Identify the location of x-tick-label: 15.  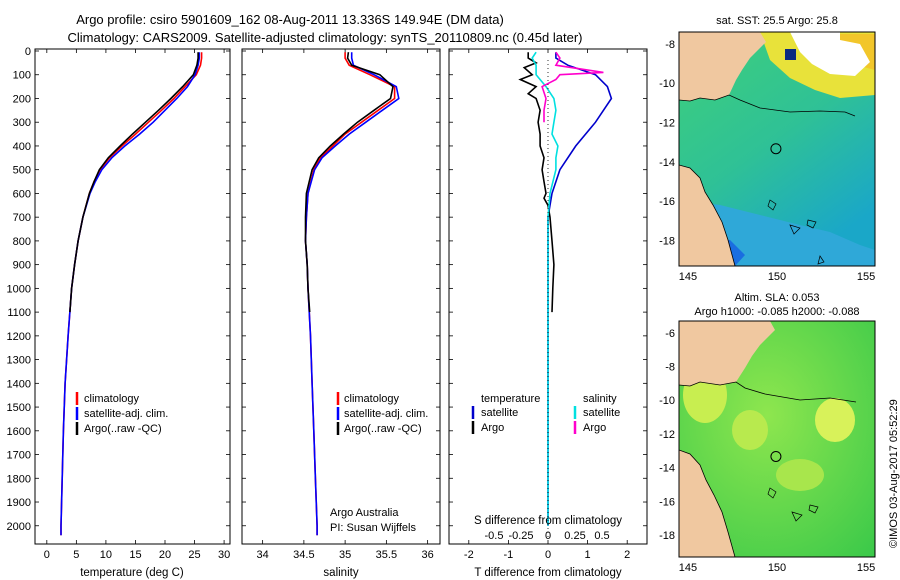
(135, 555).